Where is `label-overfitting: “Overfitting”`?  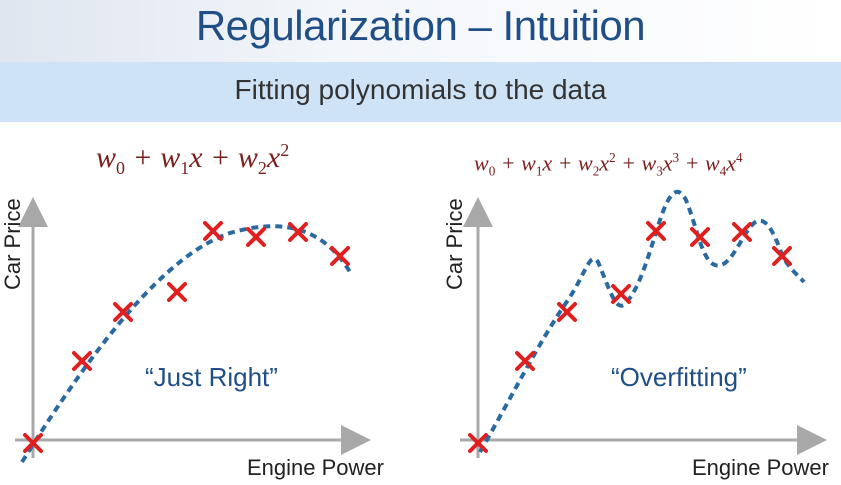 label-overfitting: “Overfitting” is located at coordinates (679, 377).